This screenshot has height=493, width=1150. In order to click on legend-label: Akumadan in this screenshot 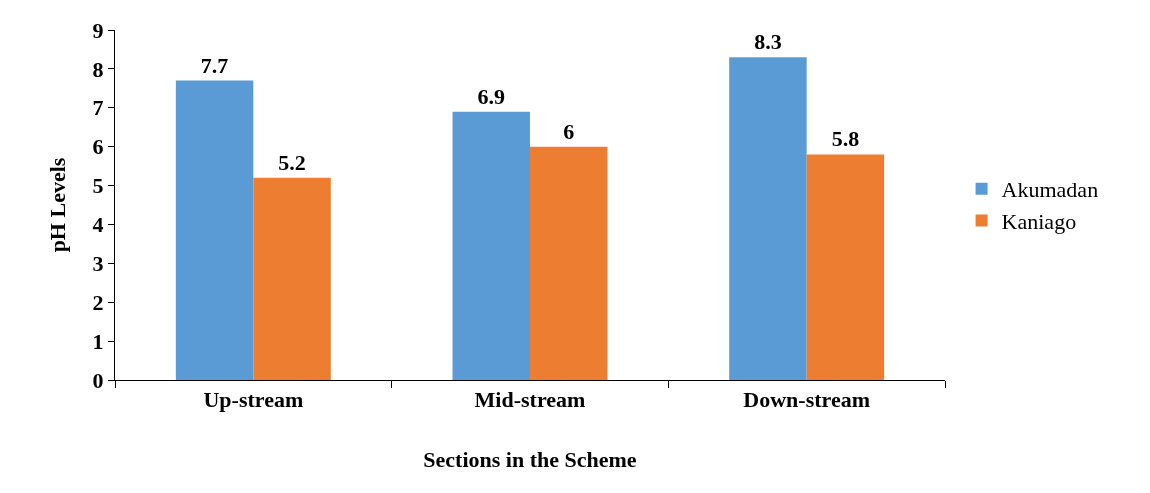, I will do `click(1050, 190)`.